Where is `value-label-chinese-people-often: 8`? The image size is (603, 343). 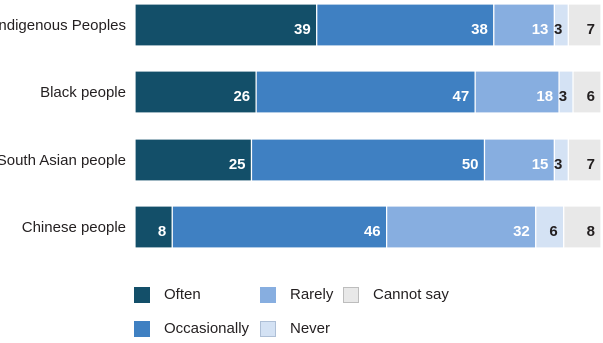 value-label-chinese-people-often: 8 is located at coordinates (162, 231).